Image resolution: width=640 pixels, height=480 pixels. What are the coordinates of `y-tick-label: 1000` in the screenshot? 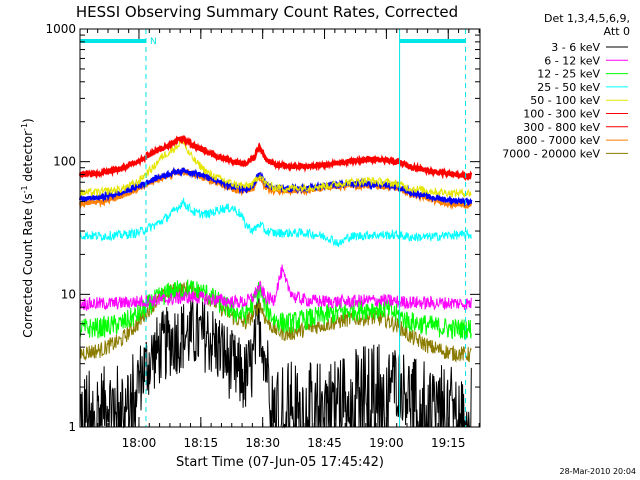 It's located at (60, 29).